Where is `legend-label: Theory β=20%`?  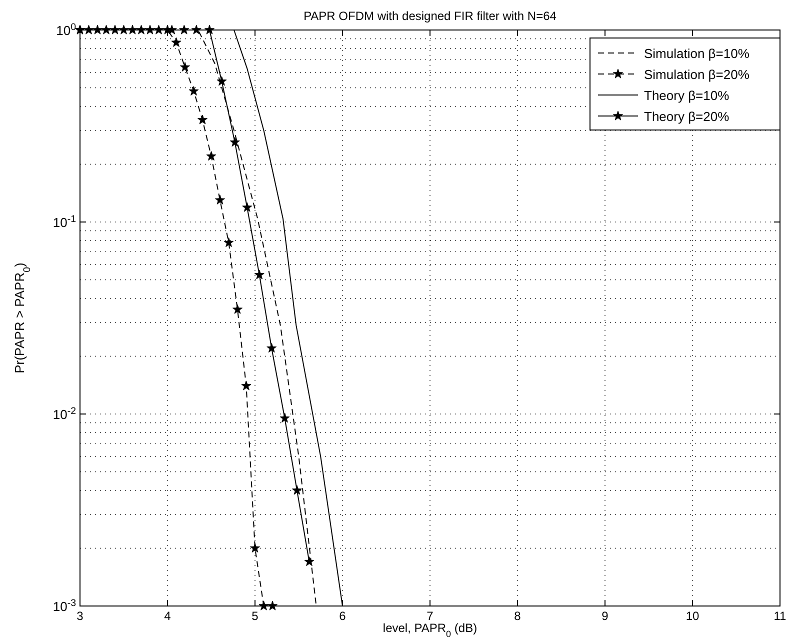
legend-label: Theory β=20% is located at coordinates (687, 116).